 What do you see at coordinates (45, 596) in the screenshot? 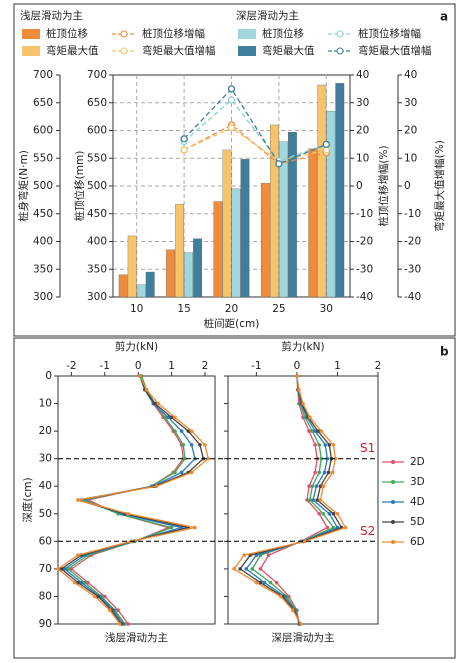
I see `y-tick-label: 80` at bounding box center [45, 596].